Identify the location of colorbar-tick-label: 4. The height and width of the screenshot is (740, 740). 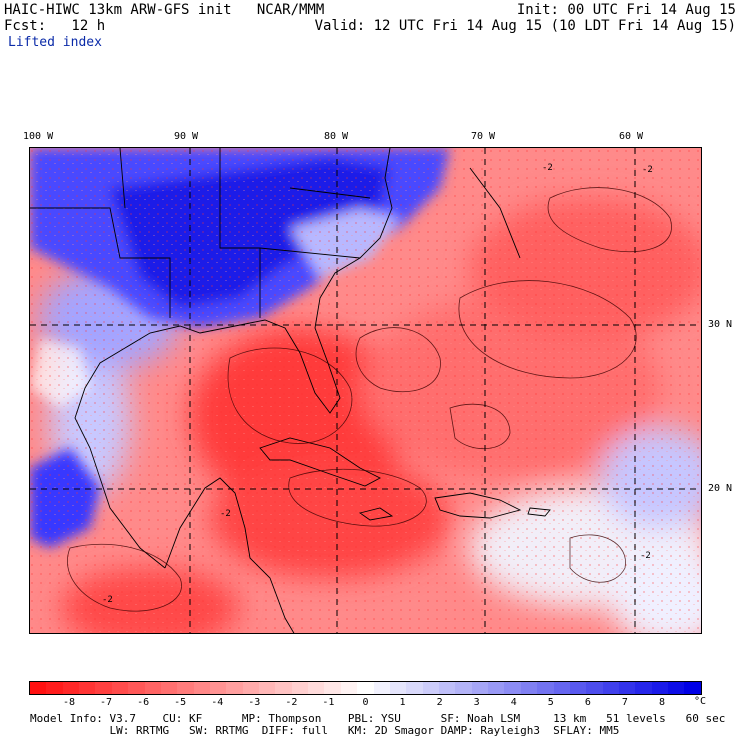
(513, 702).